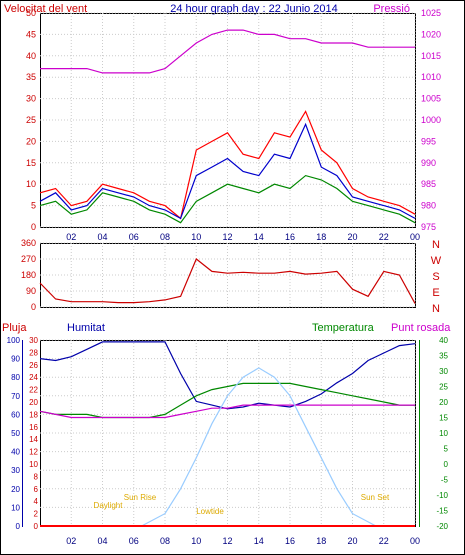  What do you see at coordinates (443, 387) in the screenshot?
I see `temperature-tick-label: 25` at bounding box center [443, 387].